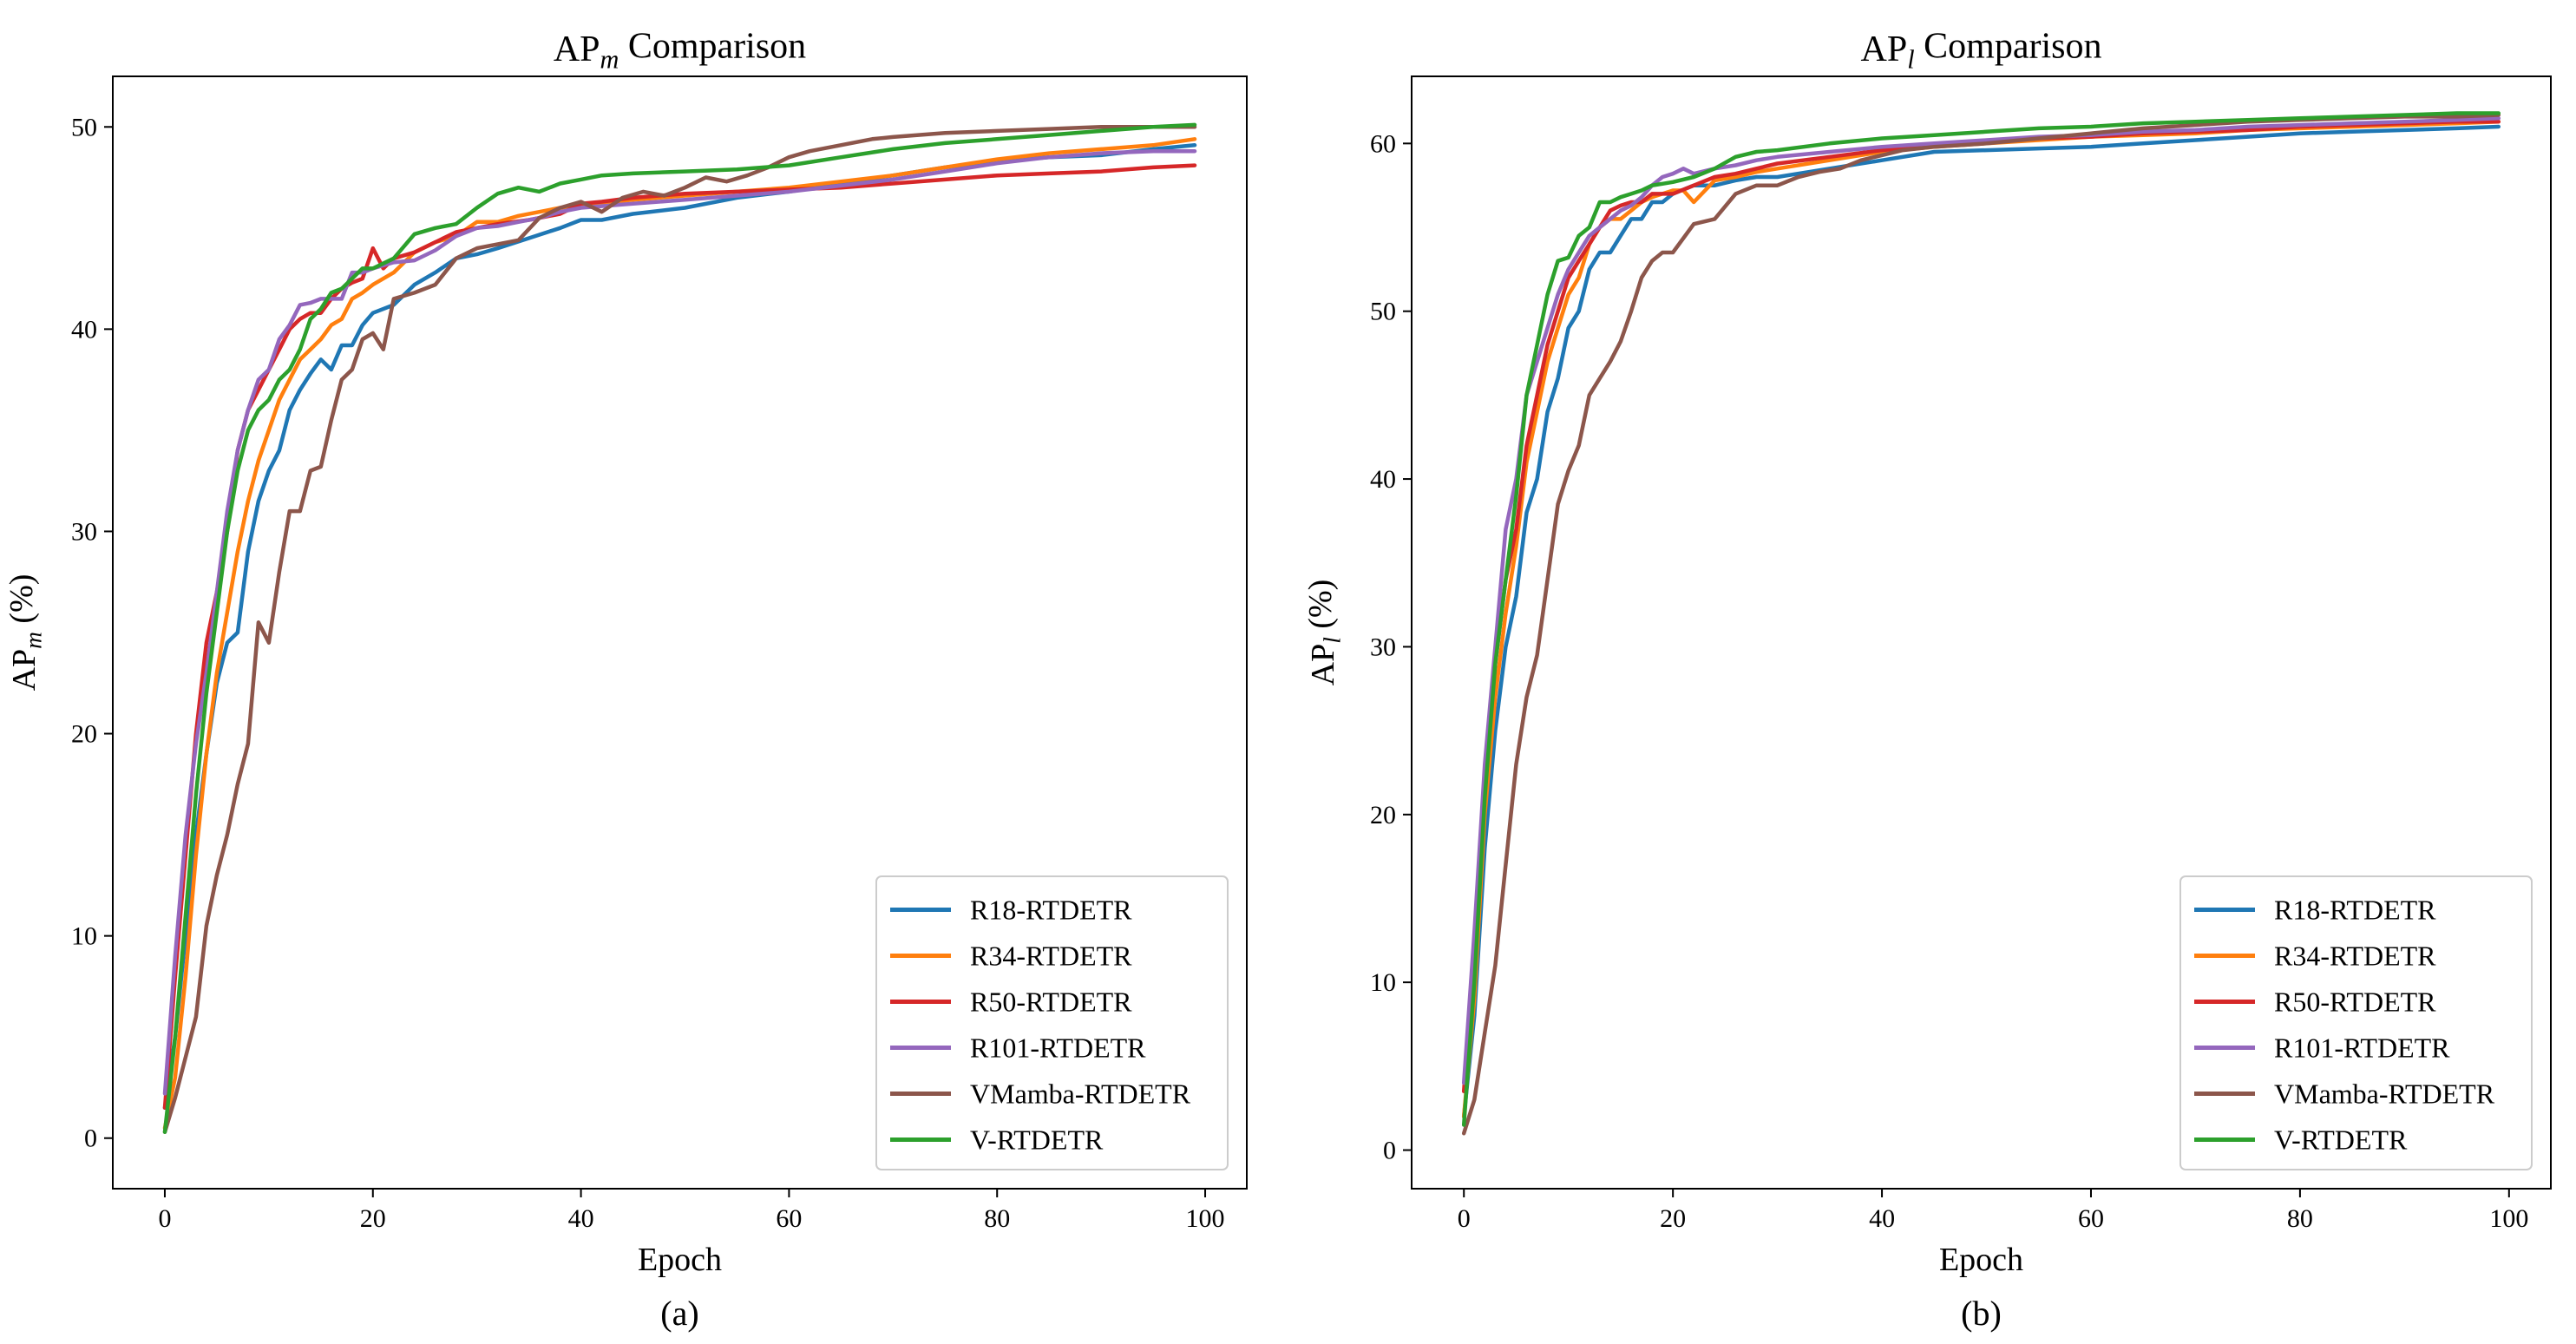 This screenshot has height=1344, width=2576. What do you see at coordinates (84, 127) in the screenshot?
I see `y-tick-label-a-50: 50` at bounding box center [84, 127].